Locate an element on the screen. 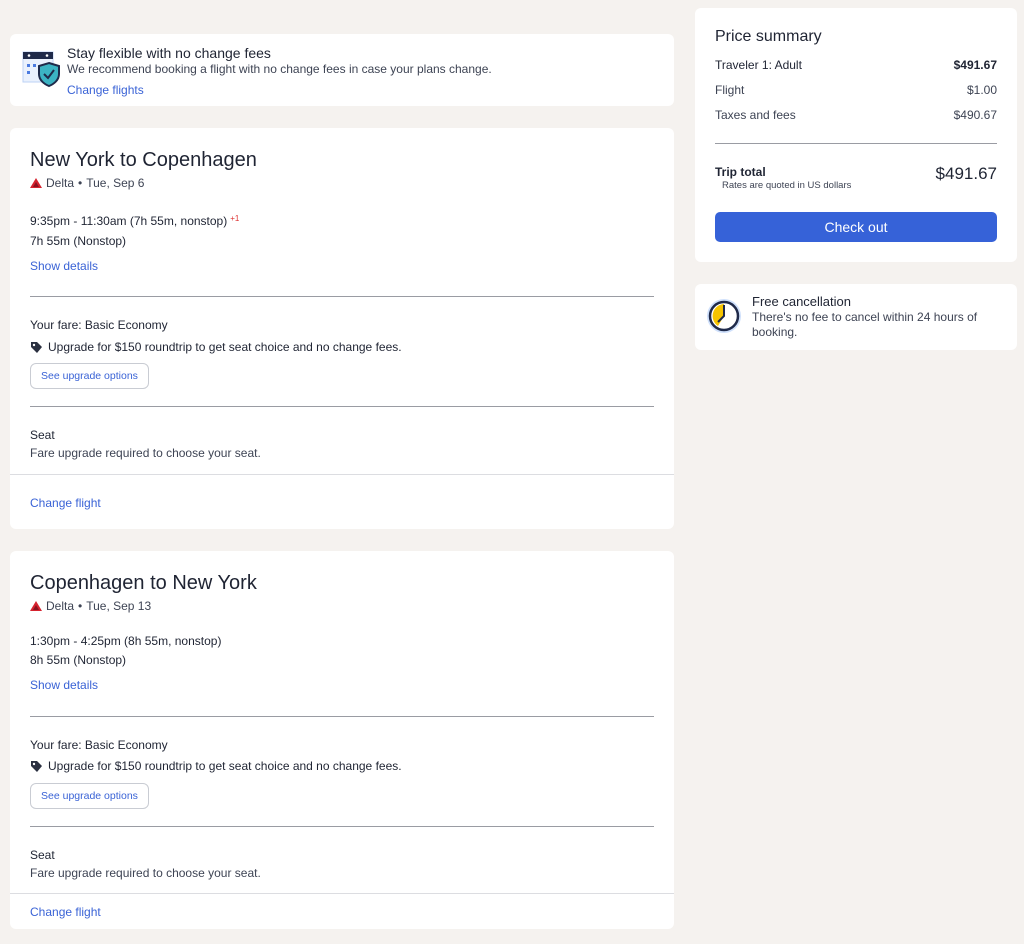  flight-times: 1:30pm - 4:25pm (8h 55m, nonstop) is located at coordinates (126, 641).